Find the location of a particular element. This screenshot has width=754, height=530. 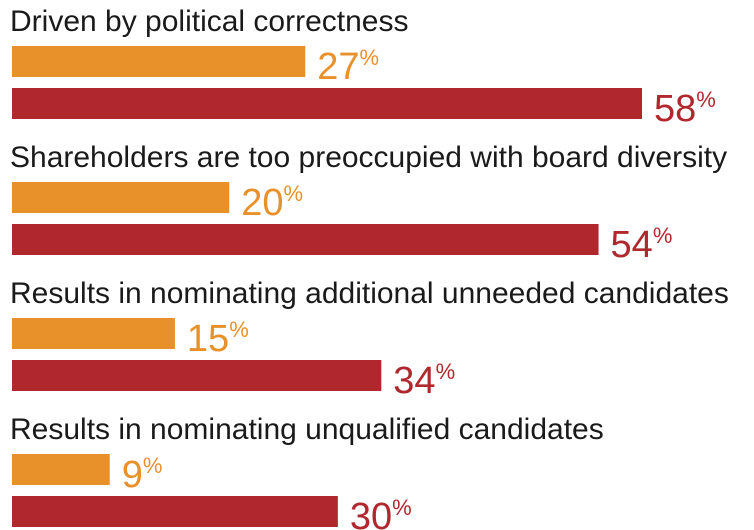

category-label: Driven by political correctness is located at coordinates (209, 21).